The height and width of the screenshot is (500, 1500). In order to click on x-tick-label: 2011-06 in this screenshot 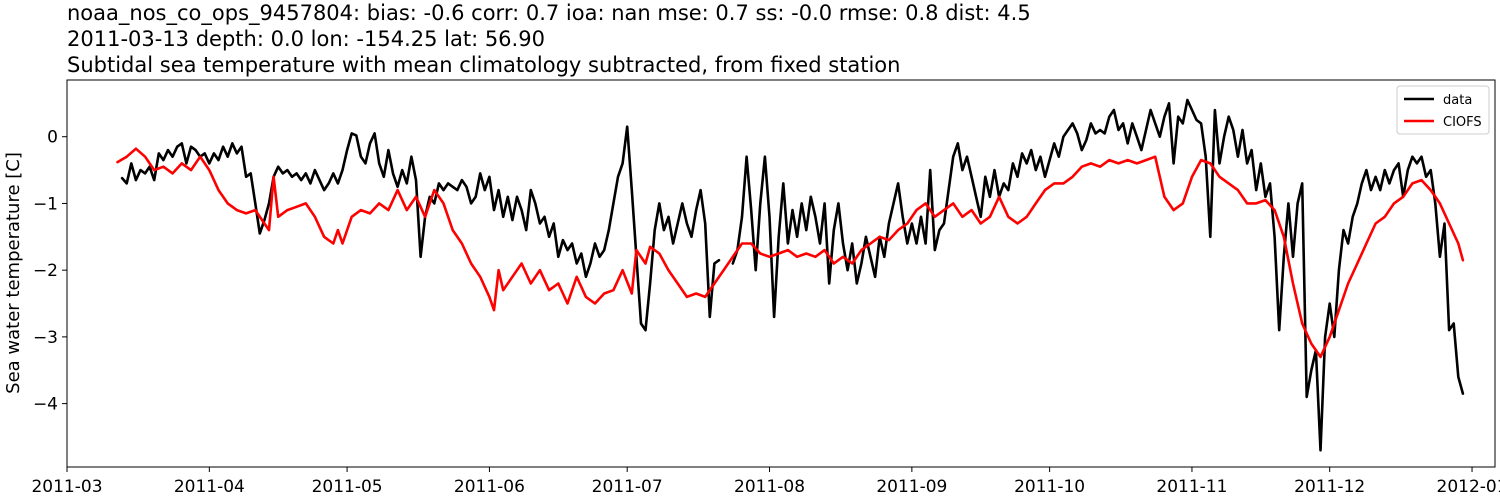, I will do `click(489, 487)`.